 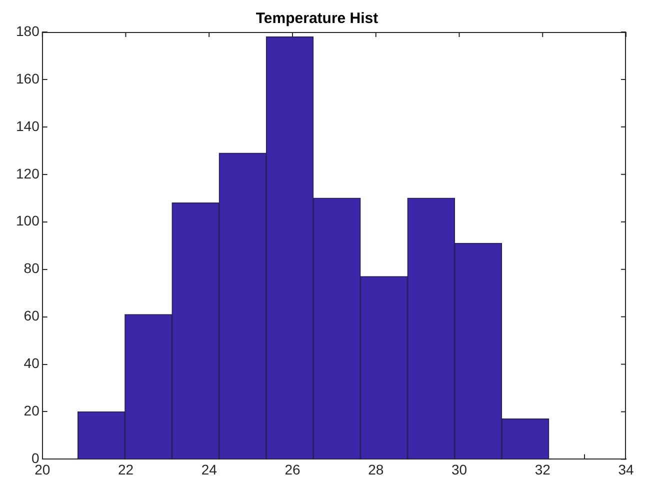 I want to click on x-tick-label: 24, so click(x=209, y=469).